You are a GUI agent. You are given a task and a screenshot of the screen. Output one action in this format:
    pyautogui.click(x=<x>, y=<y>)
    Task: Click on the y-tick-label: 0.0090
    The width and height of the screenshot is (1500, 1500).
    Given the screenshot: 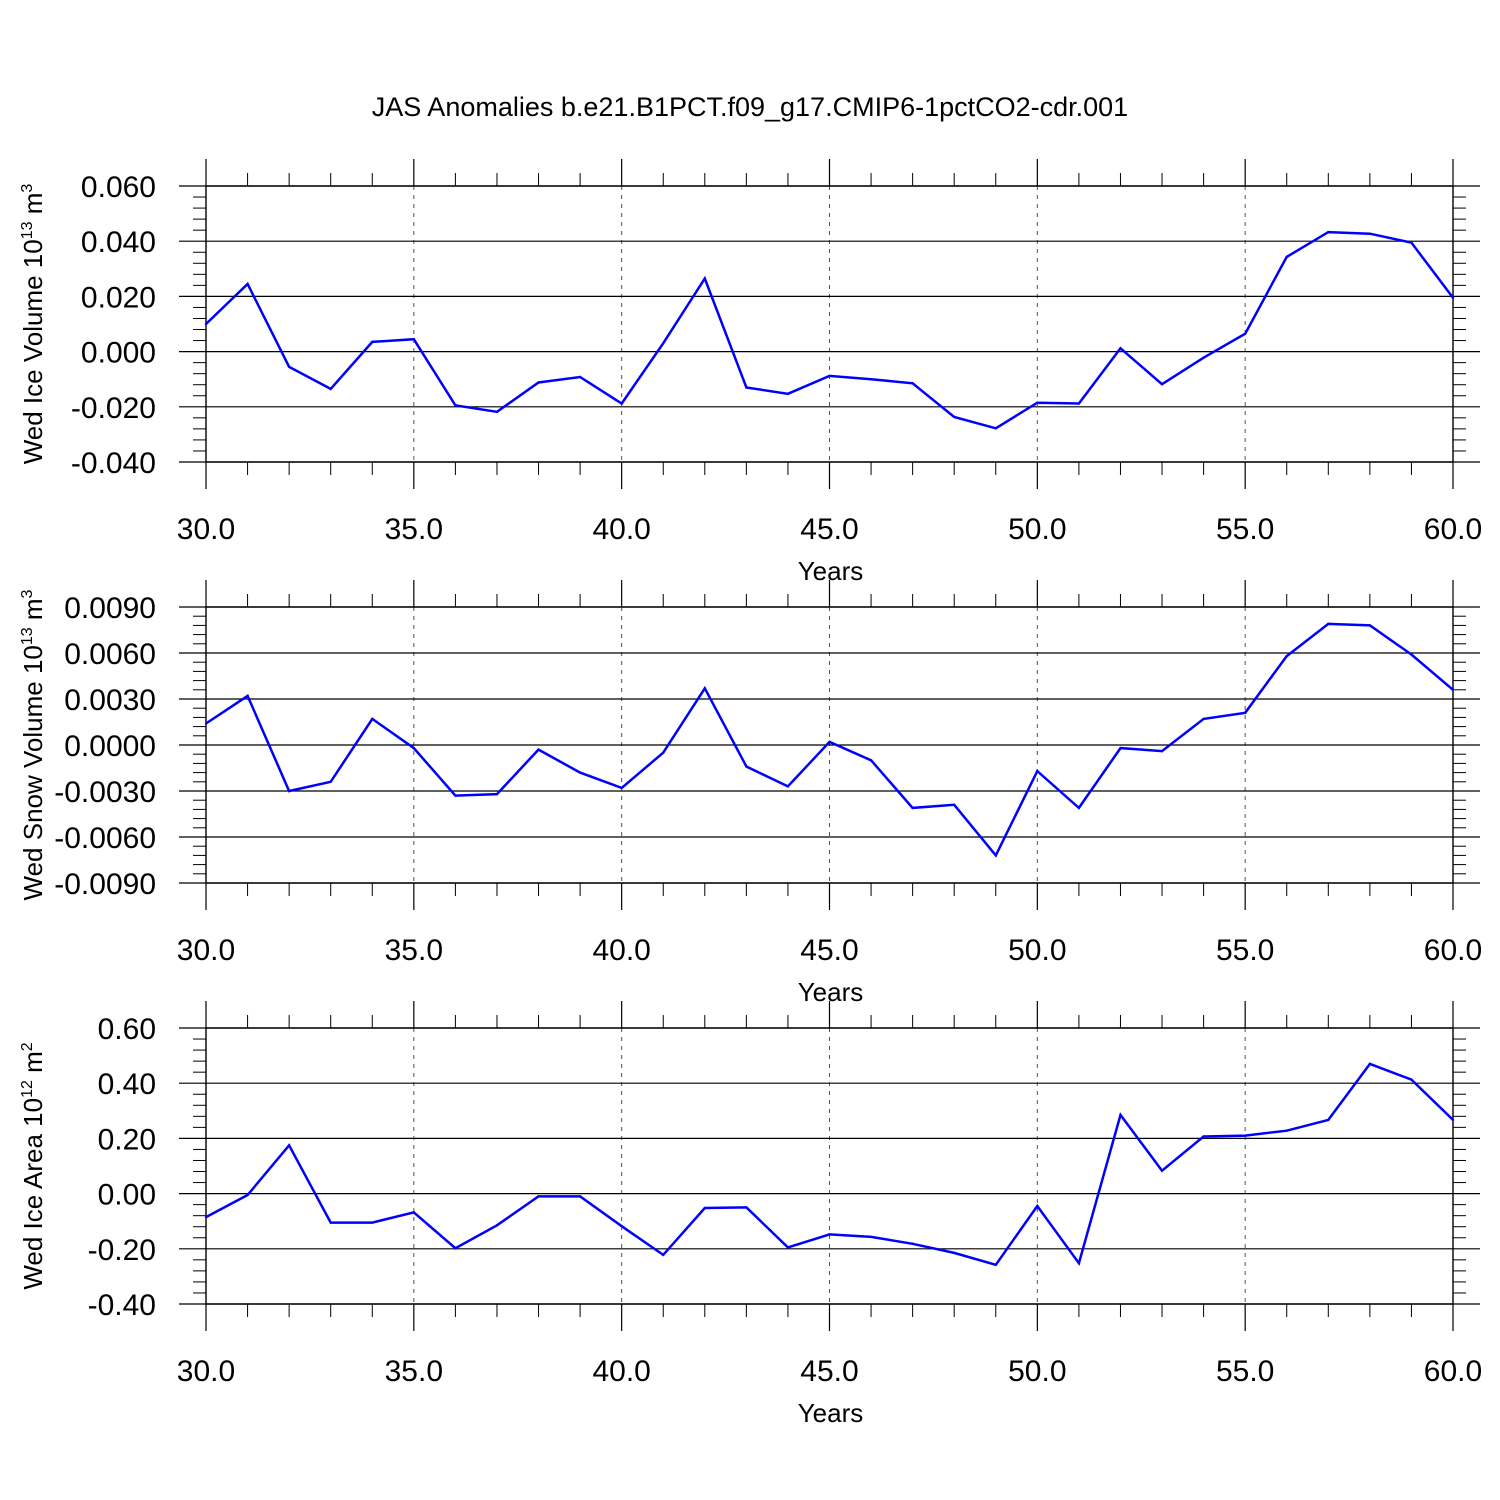 What is the action you would take?
    pyautogui.click(x=110, y=608)
    